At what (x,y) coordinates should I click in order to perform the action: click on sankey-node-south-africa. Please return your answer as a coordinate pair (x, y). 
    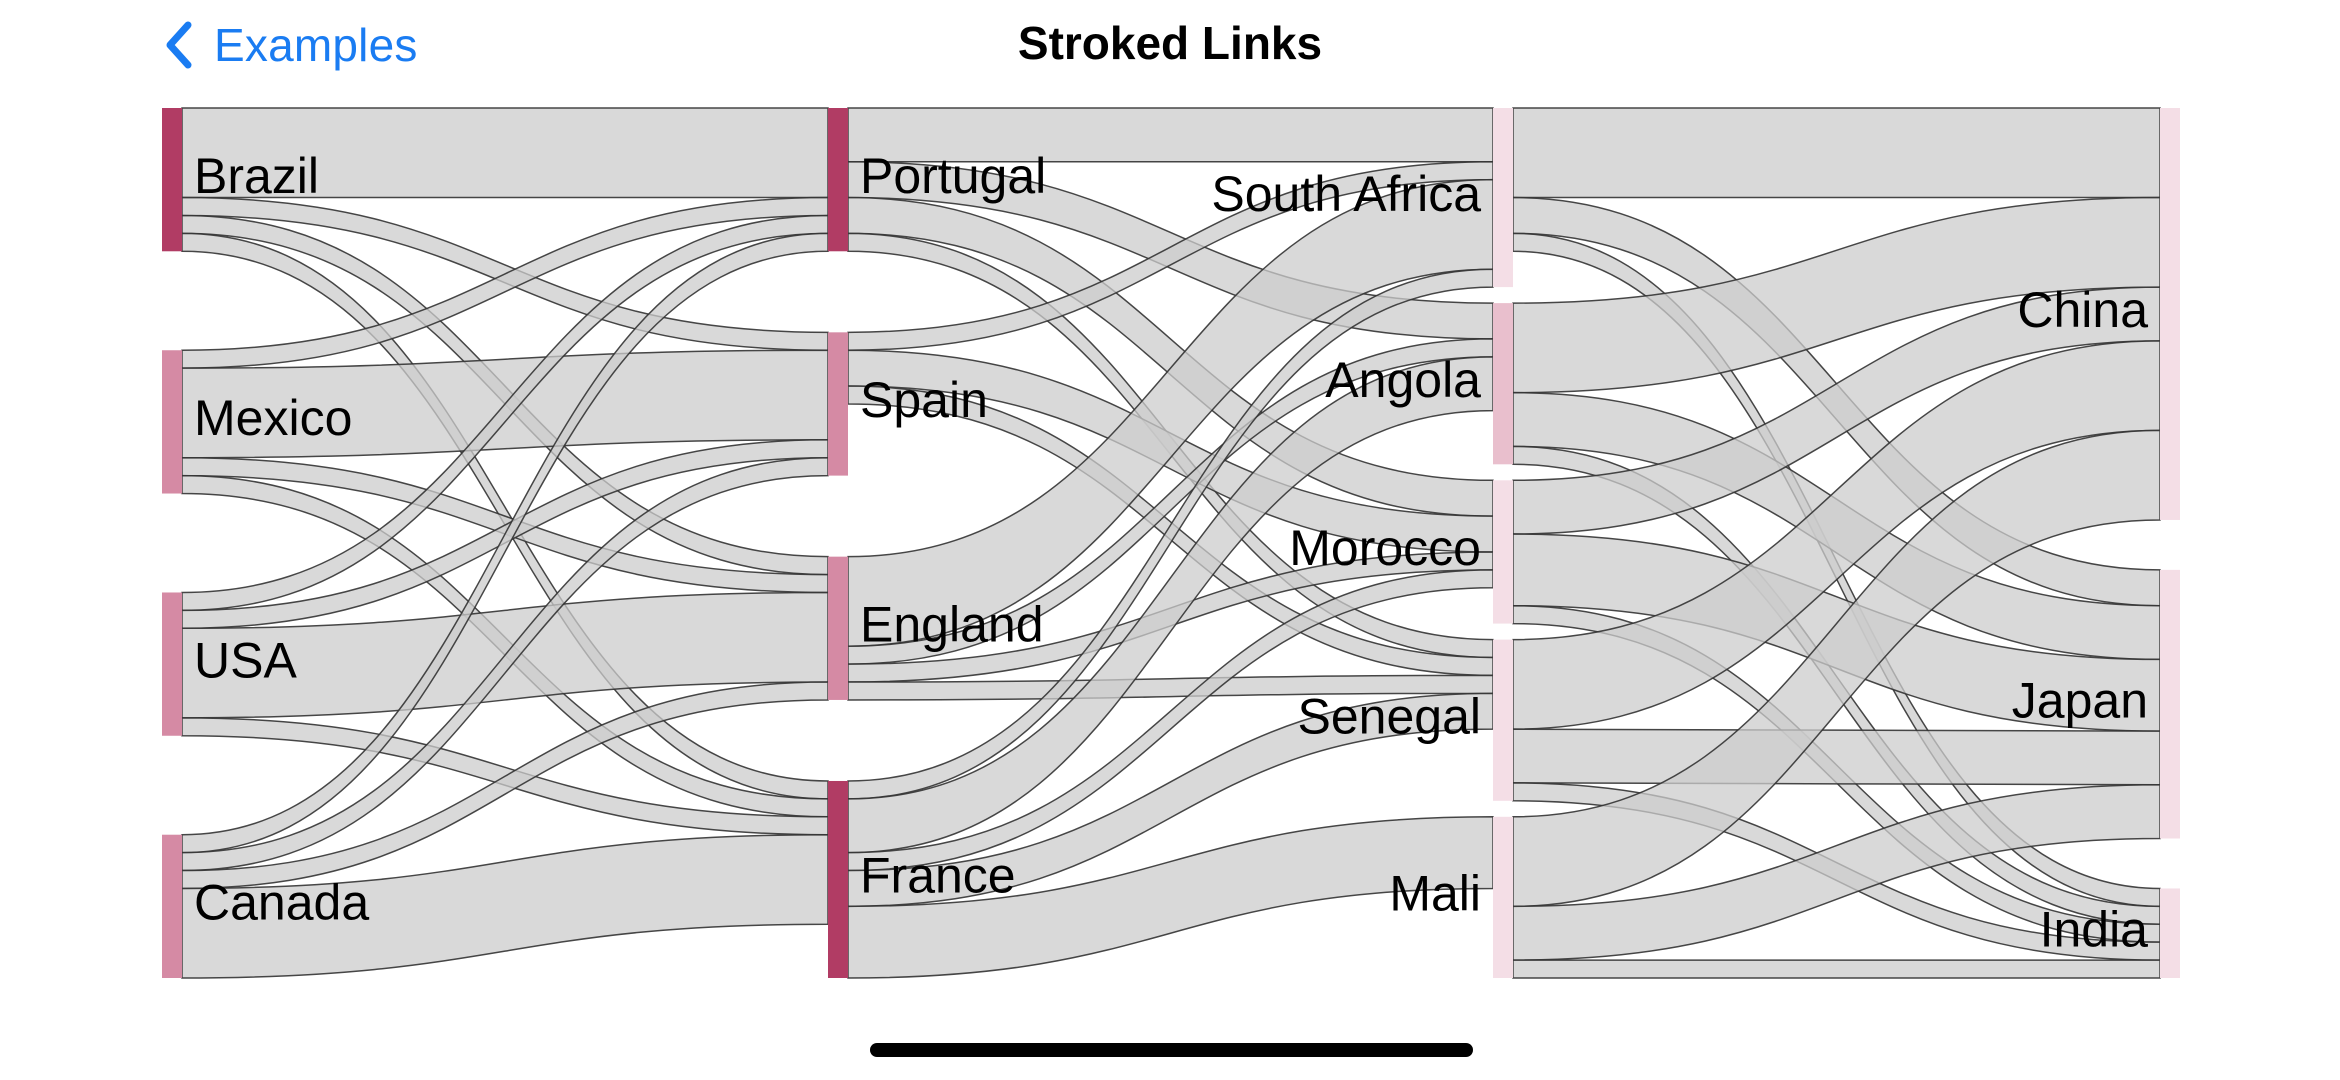
    Looking at the image, I should click on (1503, 198).